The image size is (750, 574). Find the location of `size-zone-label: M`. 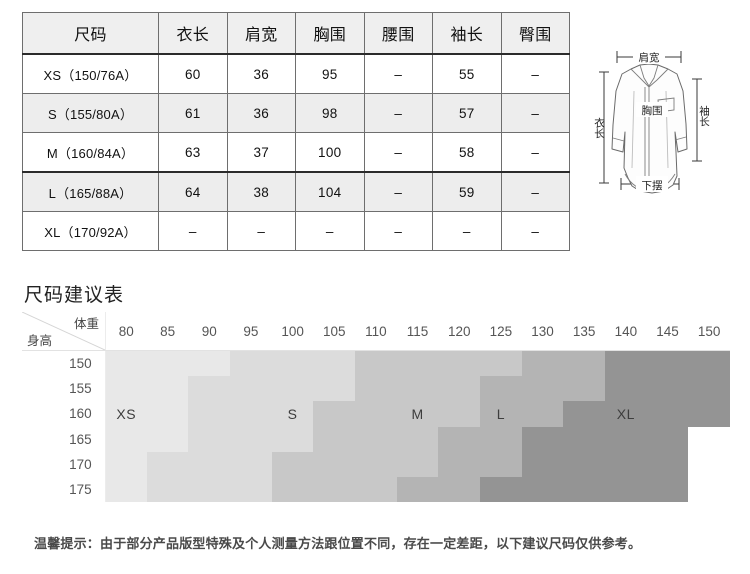

size-zone-label: M is located at coordinates (417, 413).